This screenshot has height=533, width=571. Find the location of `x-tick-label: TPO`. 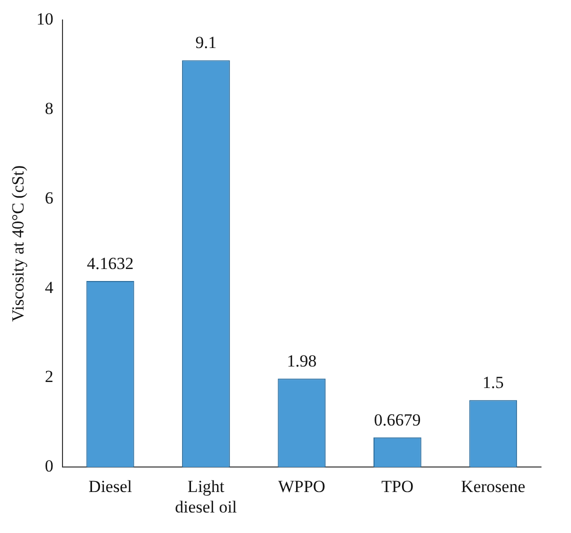

x-tick-label: TPO is located at coordinates (397, 486).